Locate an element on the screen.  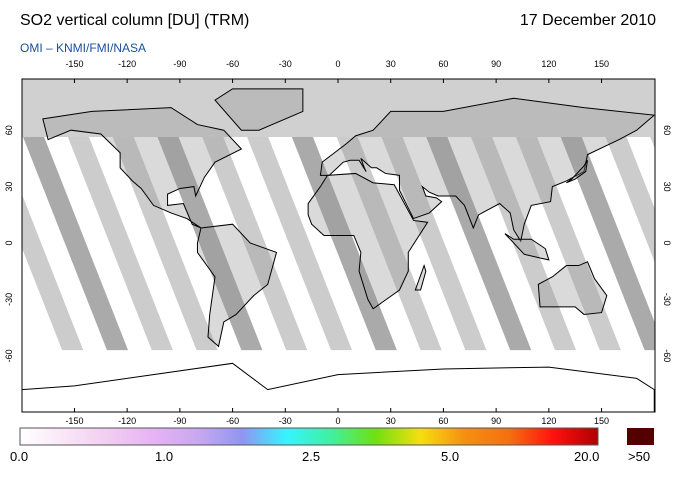
credit-label: OMI – KNMI/FMI/NASA is located at coordinates (83, 48).